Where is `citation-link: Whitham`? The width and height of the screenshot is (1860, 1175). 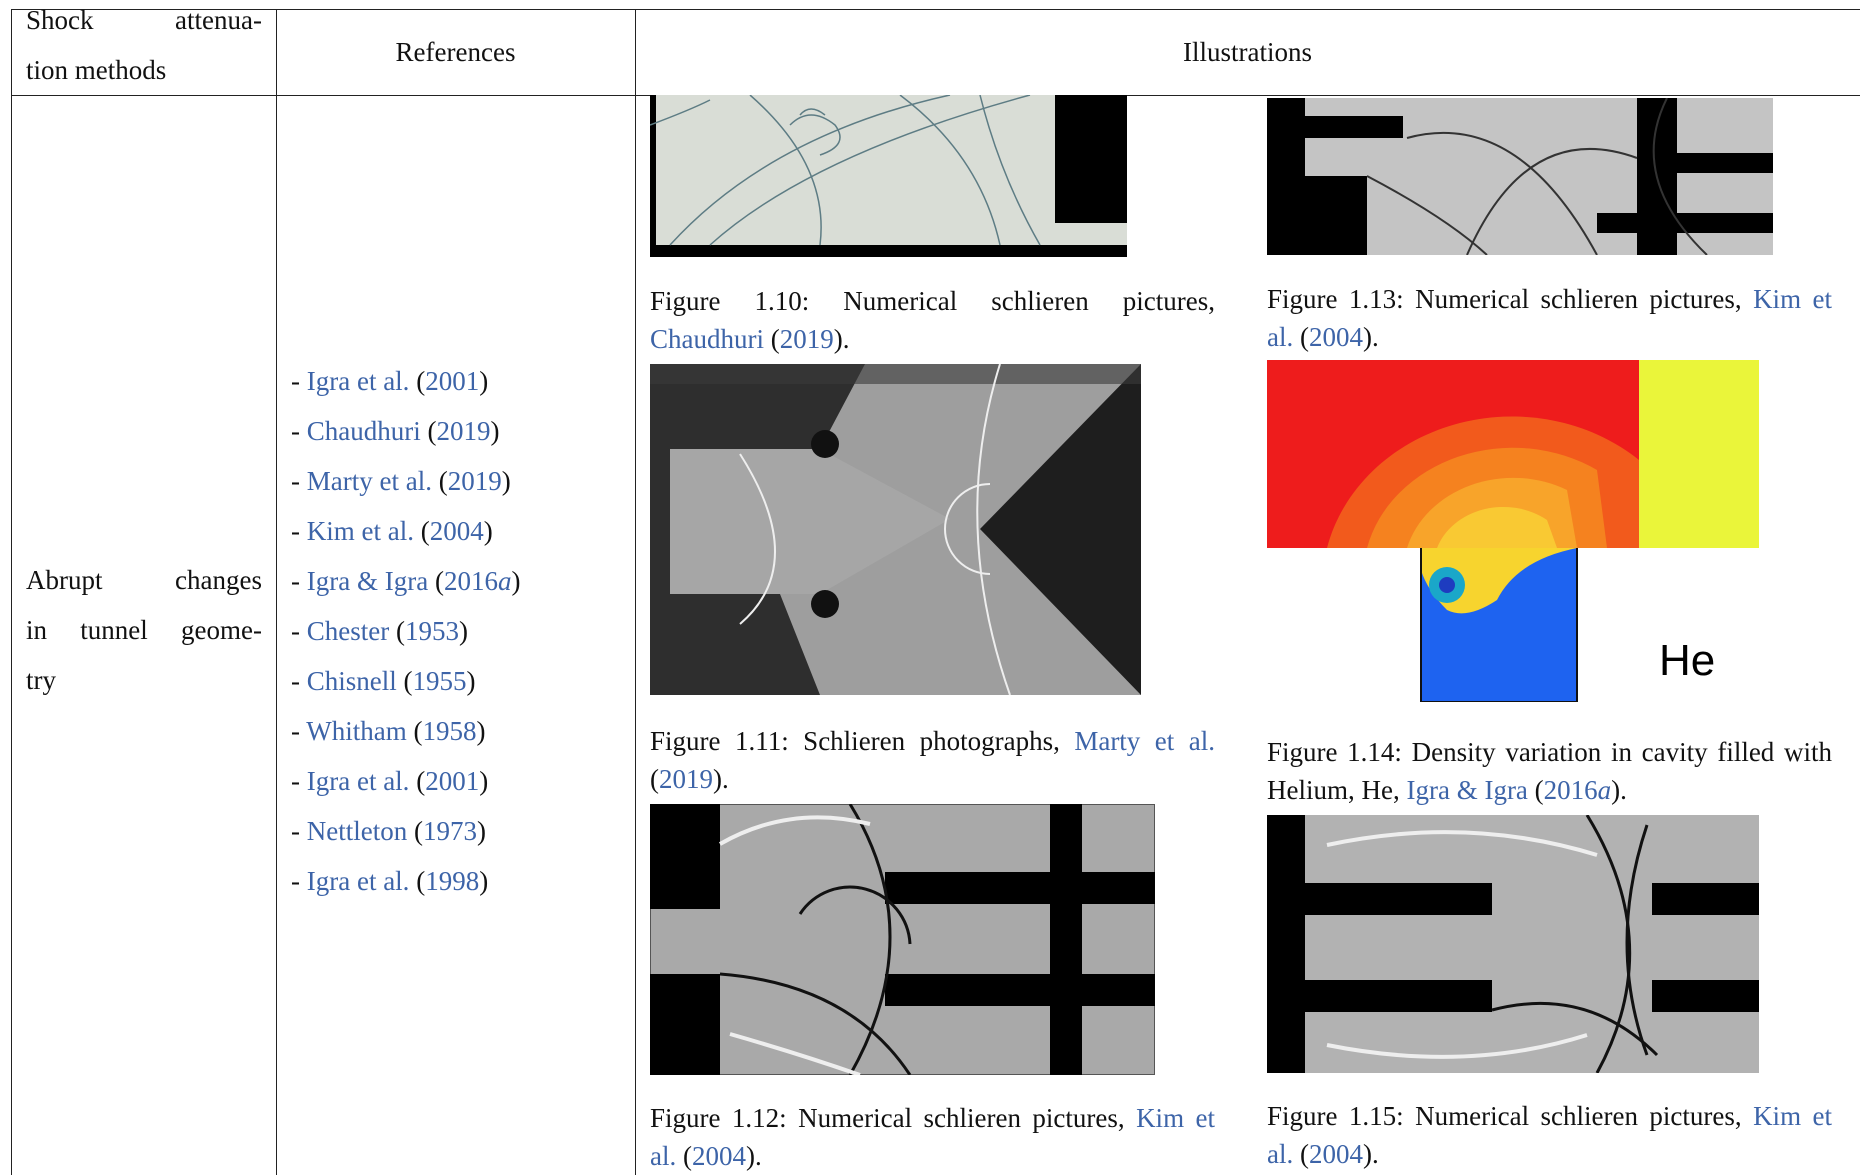
citation-link: Whitham is located at coordinates (356, 731).